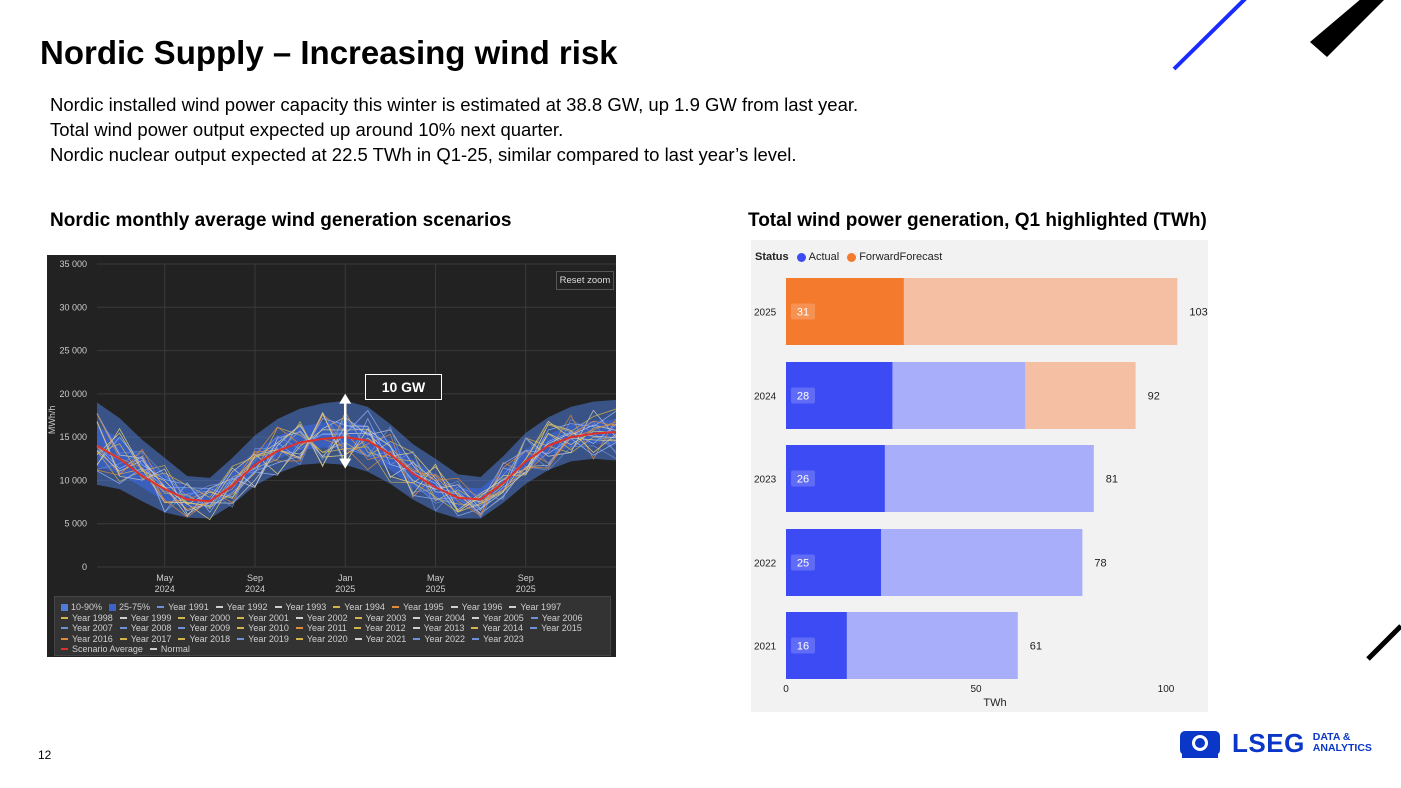 This screenshot has width=1401, height=788. Describe the element at coordinates (263, 618) in the screenshot. I see `legend-item: Year 2001` at that location.